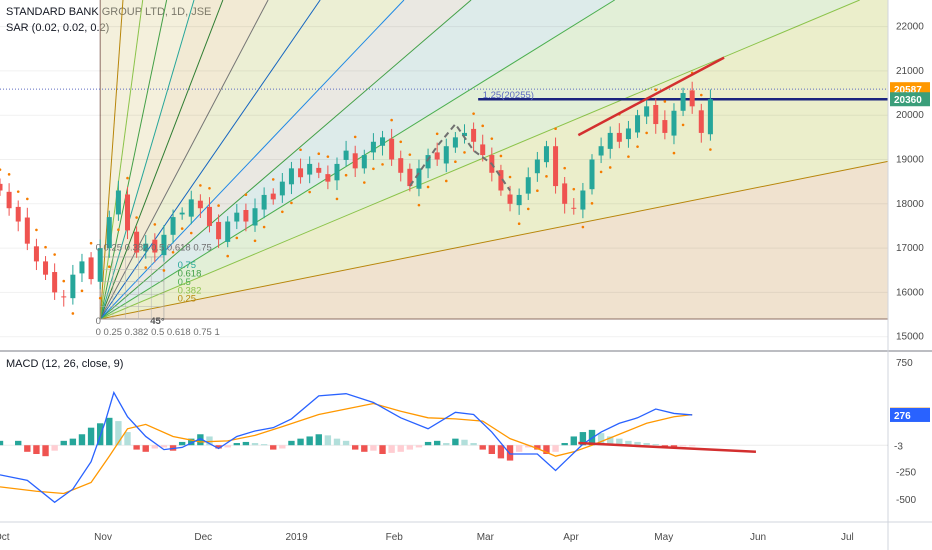  What do you see at coordinates (910, 115) in the screenshot?
I see `price-tick-label: 20000` at bounding box center [910, 115].